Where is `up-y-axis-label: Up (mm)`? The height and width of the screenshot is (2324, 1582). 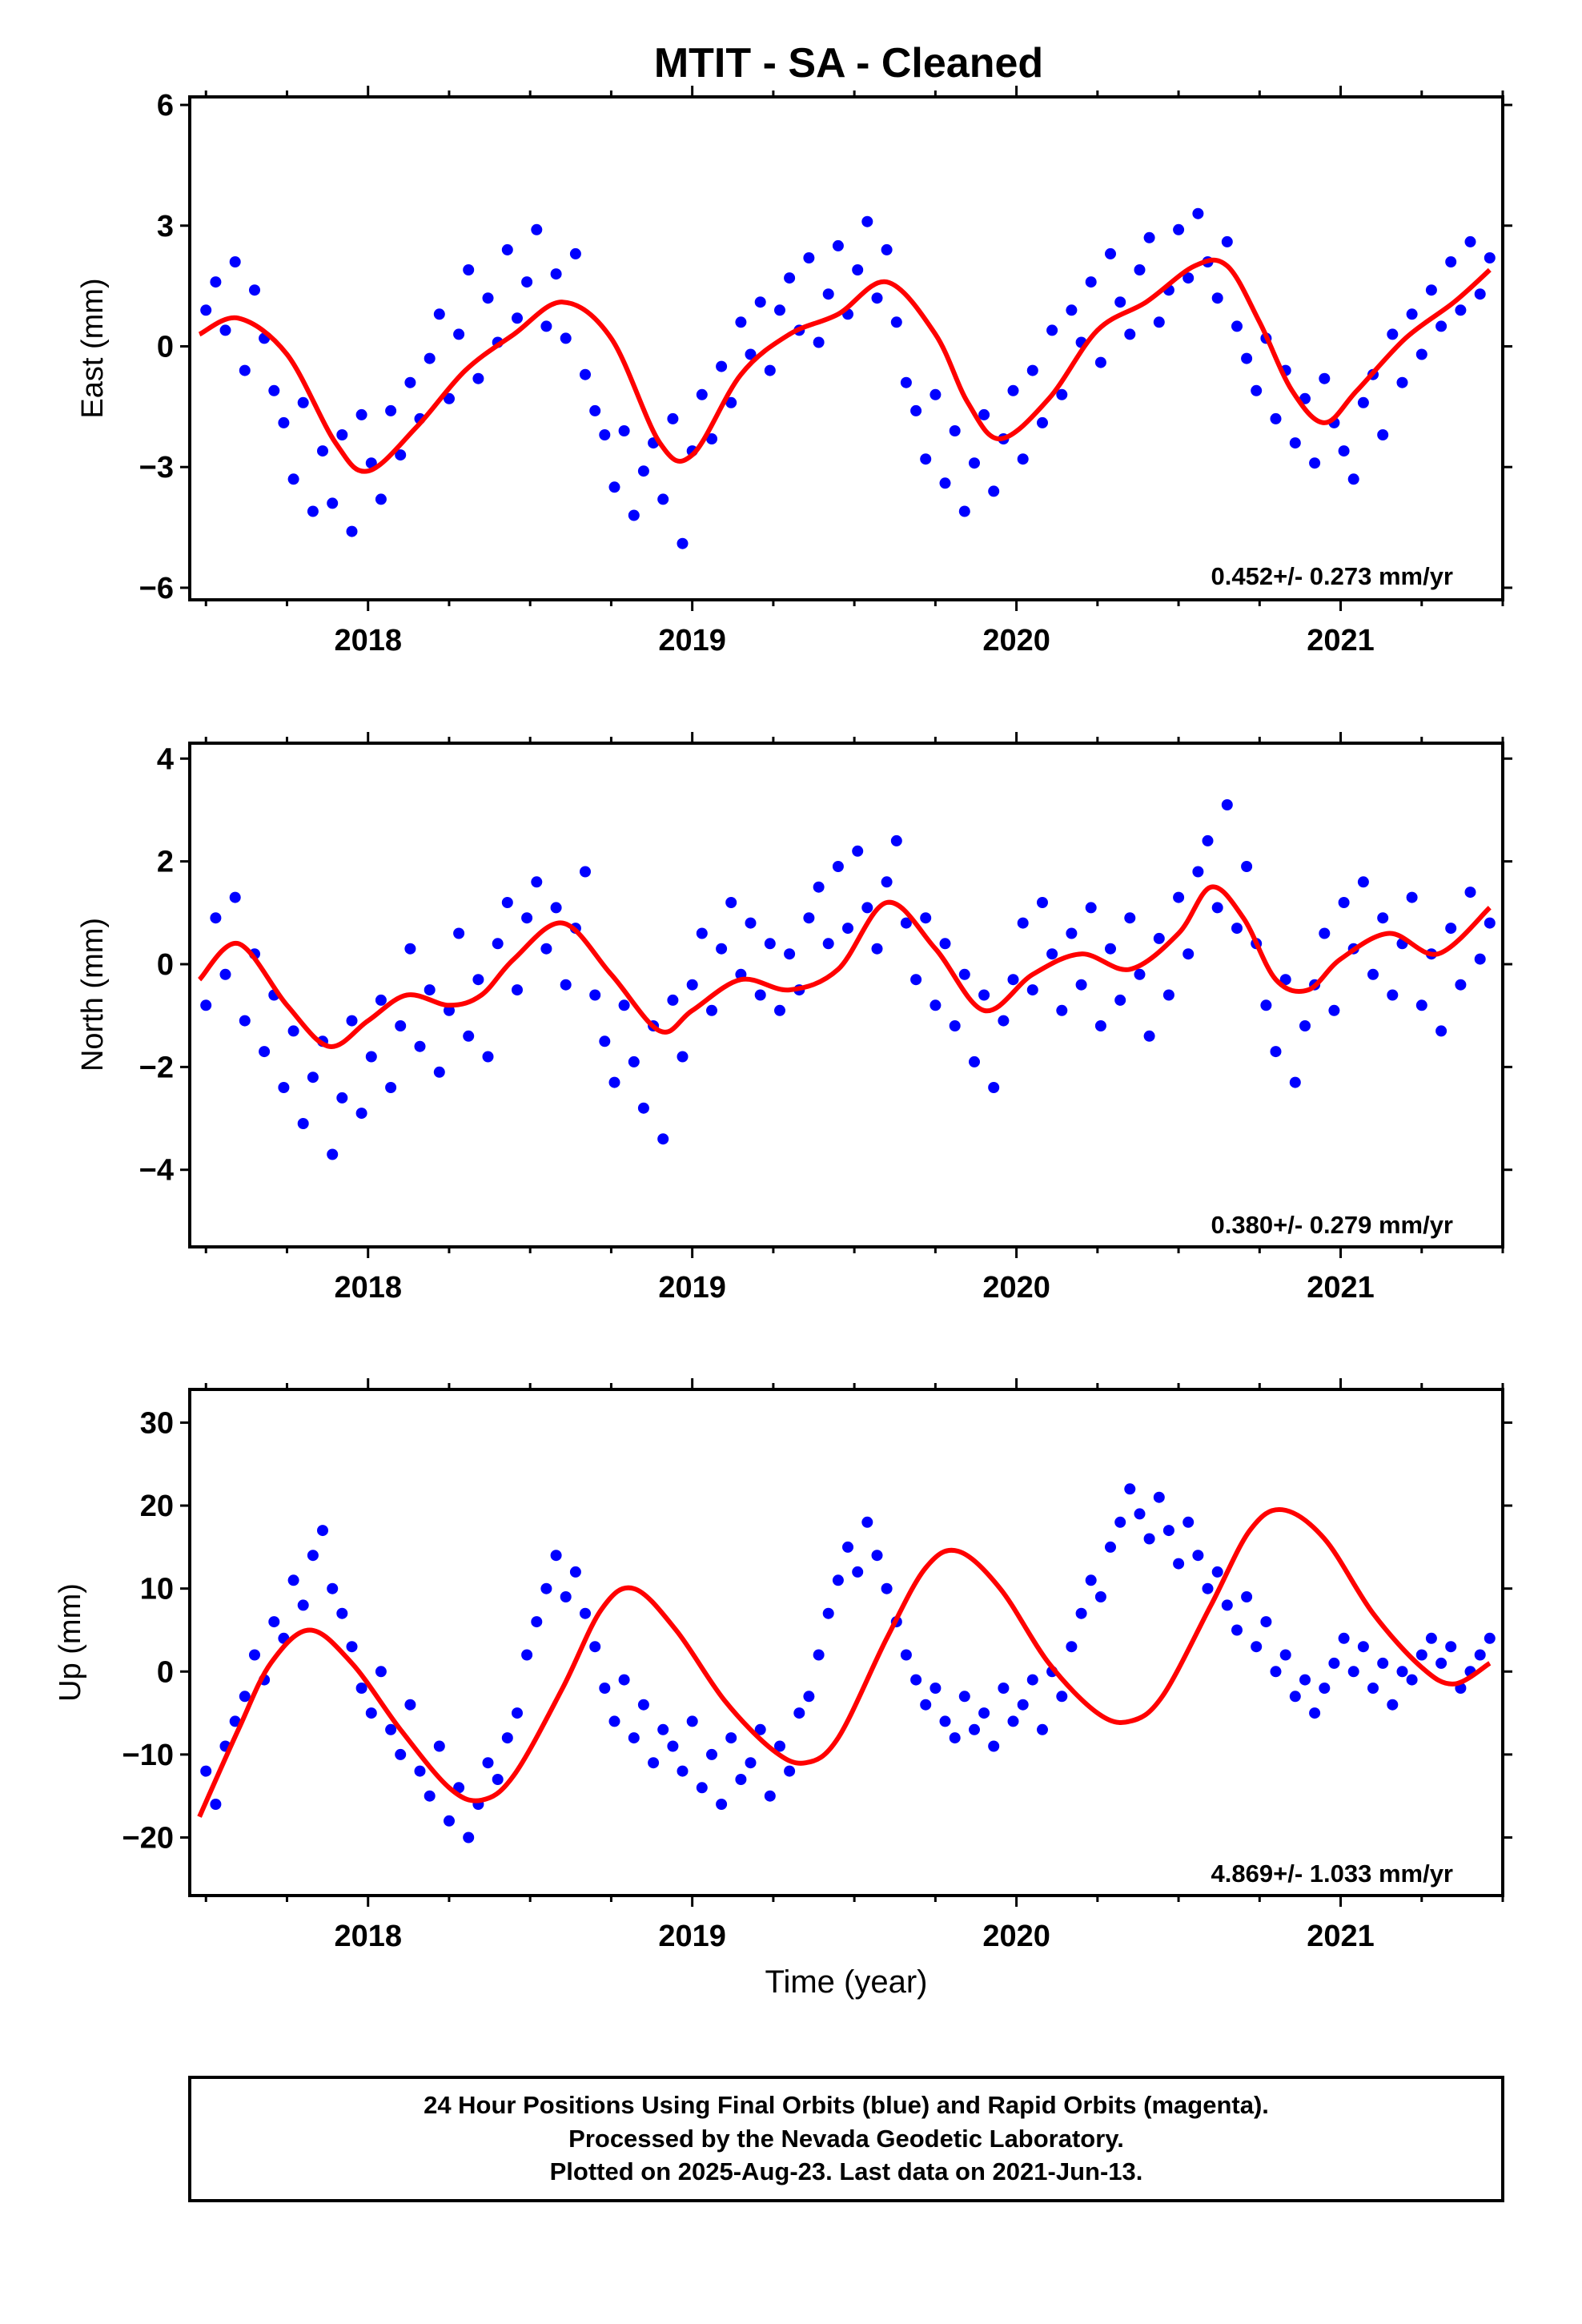
up-y-axis-label: Up (mm) is located at coordinates (70, 1642).